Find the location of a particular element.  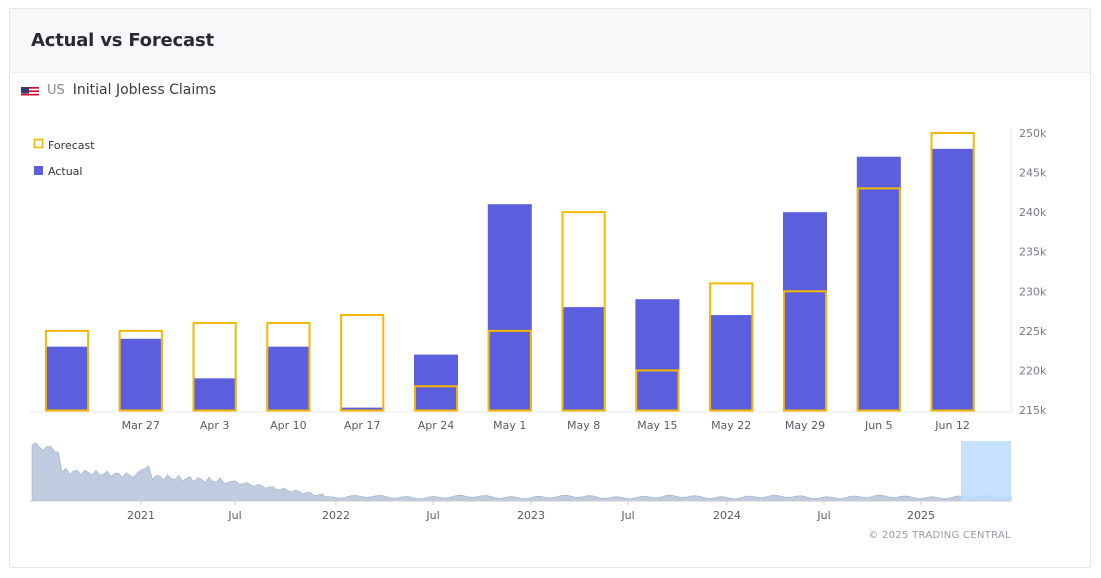

y-tick-label: 240k is located at coordinates (1033, 212).